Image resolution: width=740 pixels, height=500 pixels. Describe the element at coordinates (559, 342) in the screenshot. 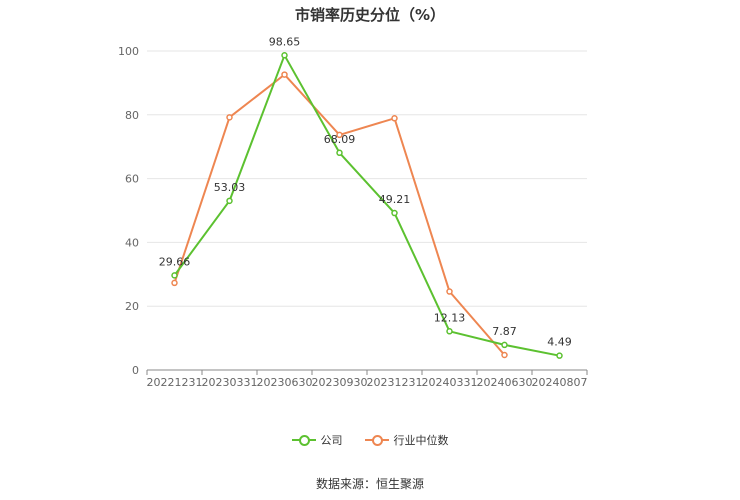

I see `data-label: 4.49` at that location.